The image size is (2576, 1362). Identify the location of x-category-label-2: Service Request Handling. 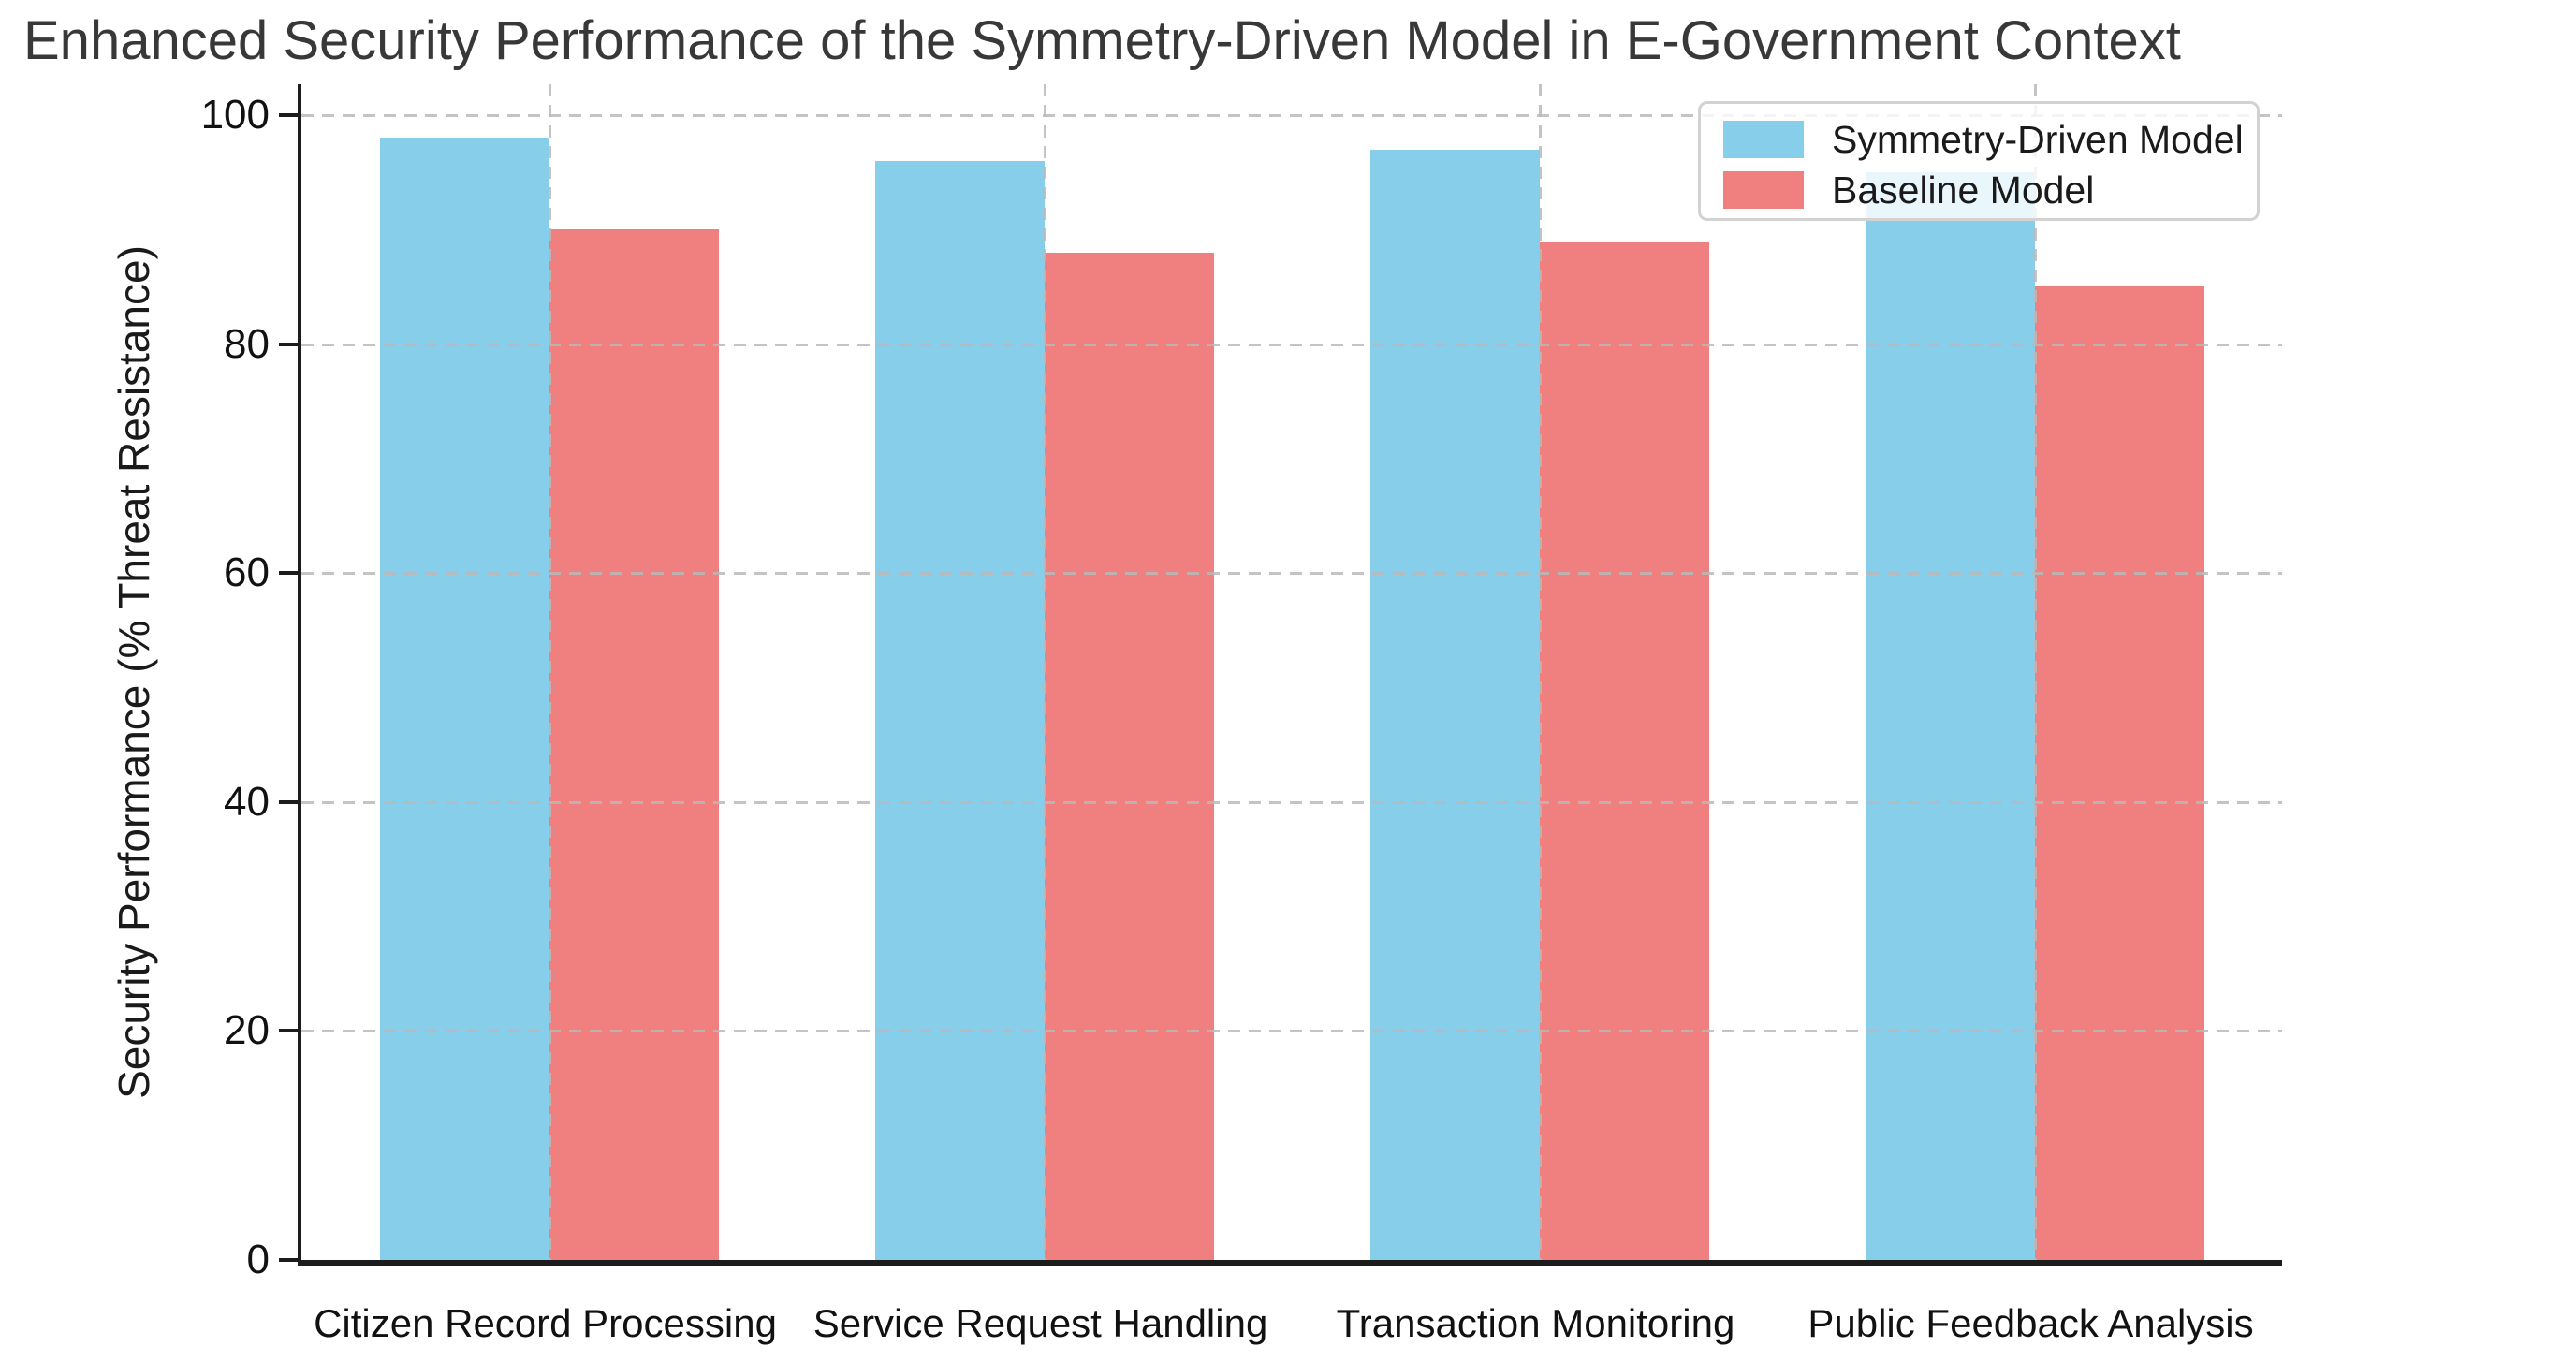
(1040, 1323).